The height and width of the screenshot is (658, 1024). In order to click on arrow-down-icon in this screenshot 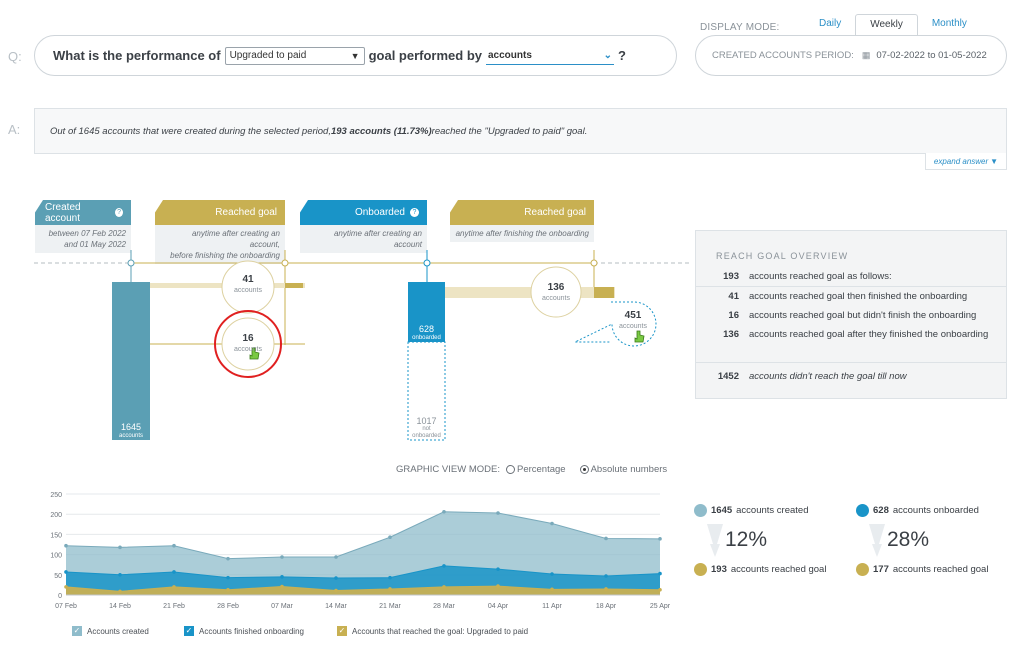, I will do `click(715, 540)`.